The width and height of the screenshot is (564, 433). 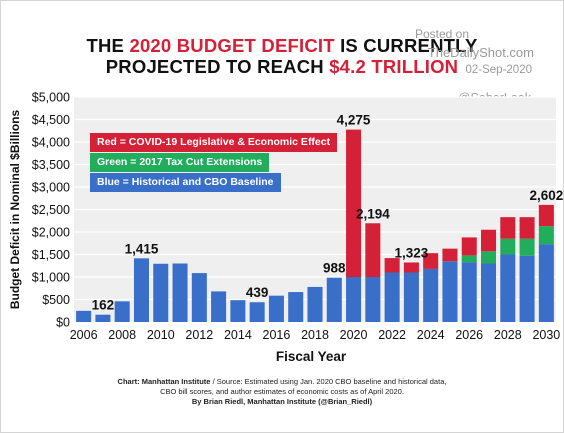 What do you see at coordinates (546, 335) in the screenshot?
I see `x-tick-label: 2030` at bounding box center [546, 335].